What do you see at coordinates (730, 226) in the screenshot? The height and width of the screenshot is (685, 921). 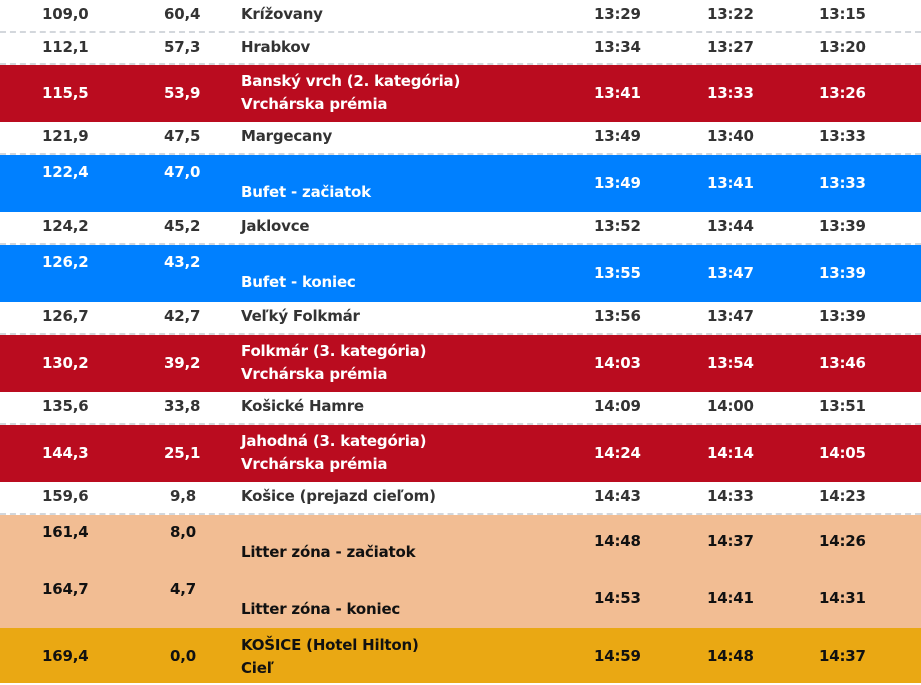 I see `time-medium: 13:44` at bounding box center [730, 226].